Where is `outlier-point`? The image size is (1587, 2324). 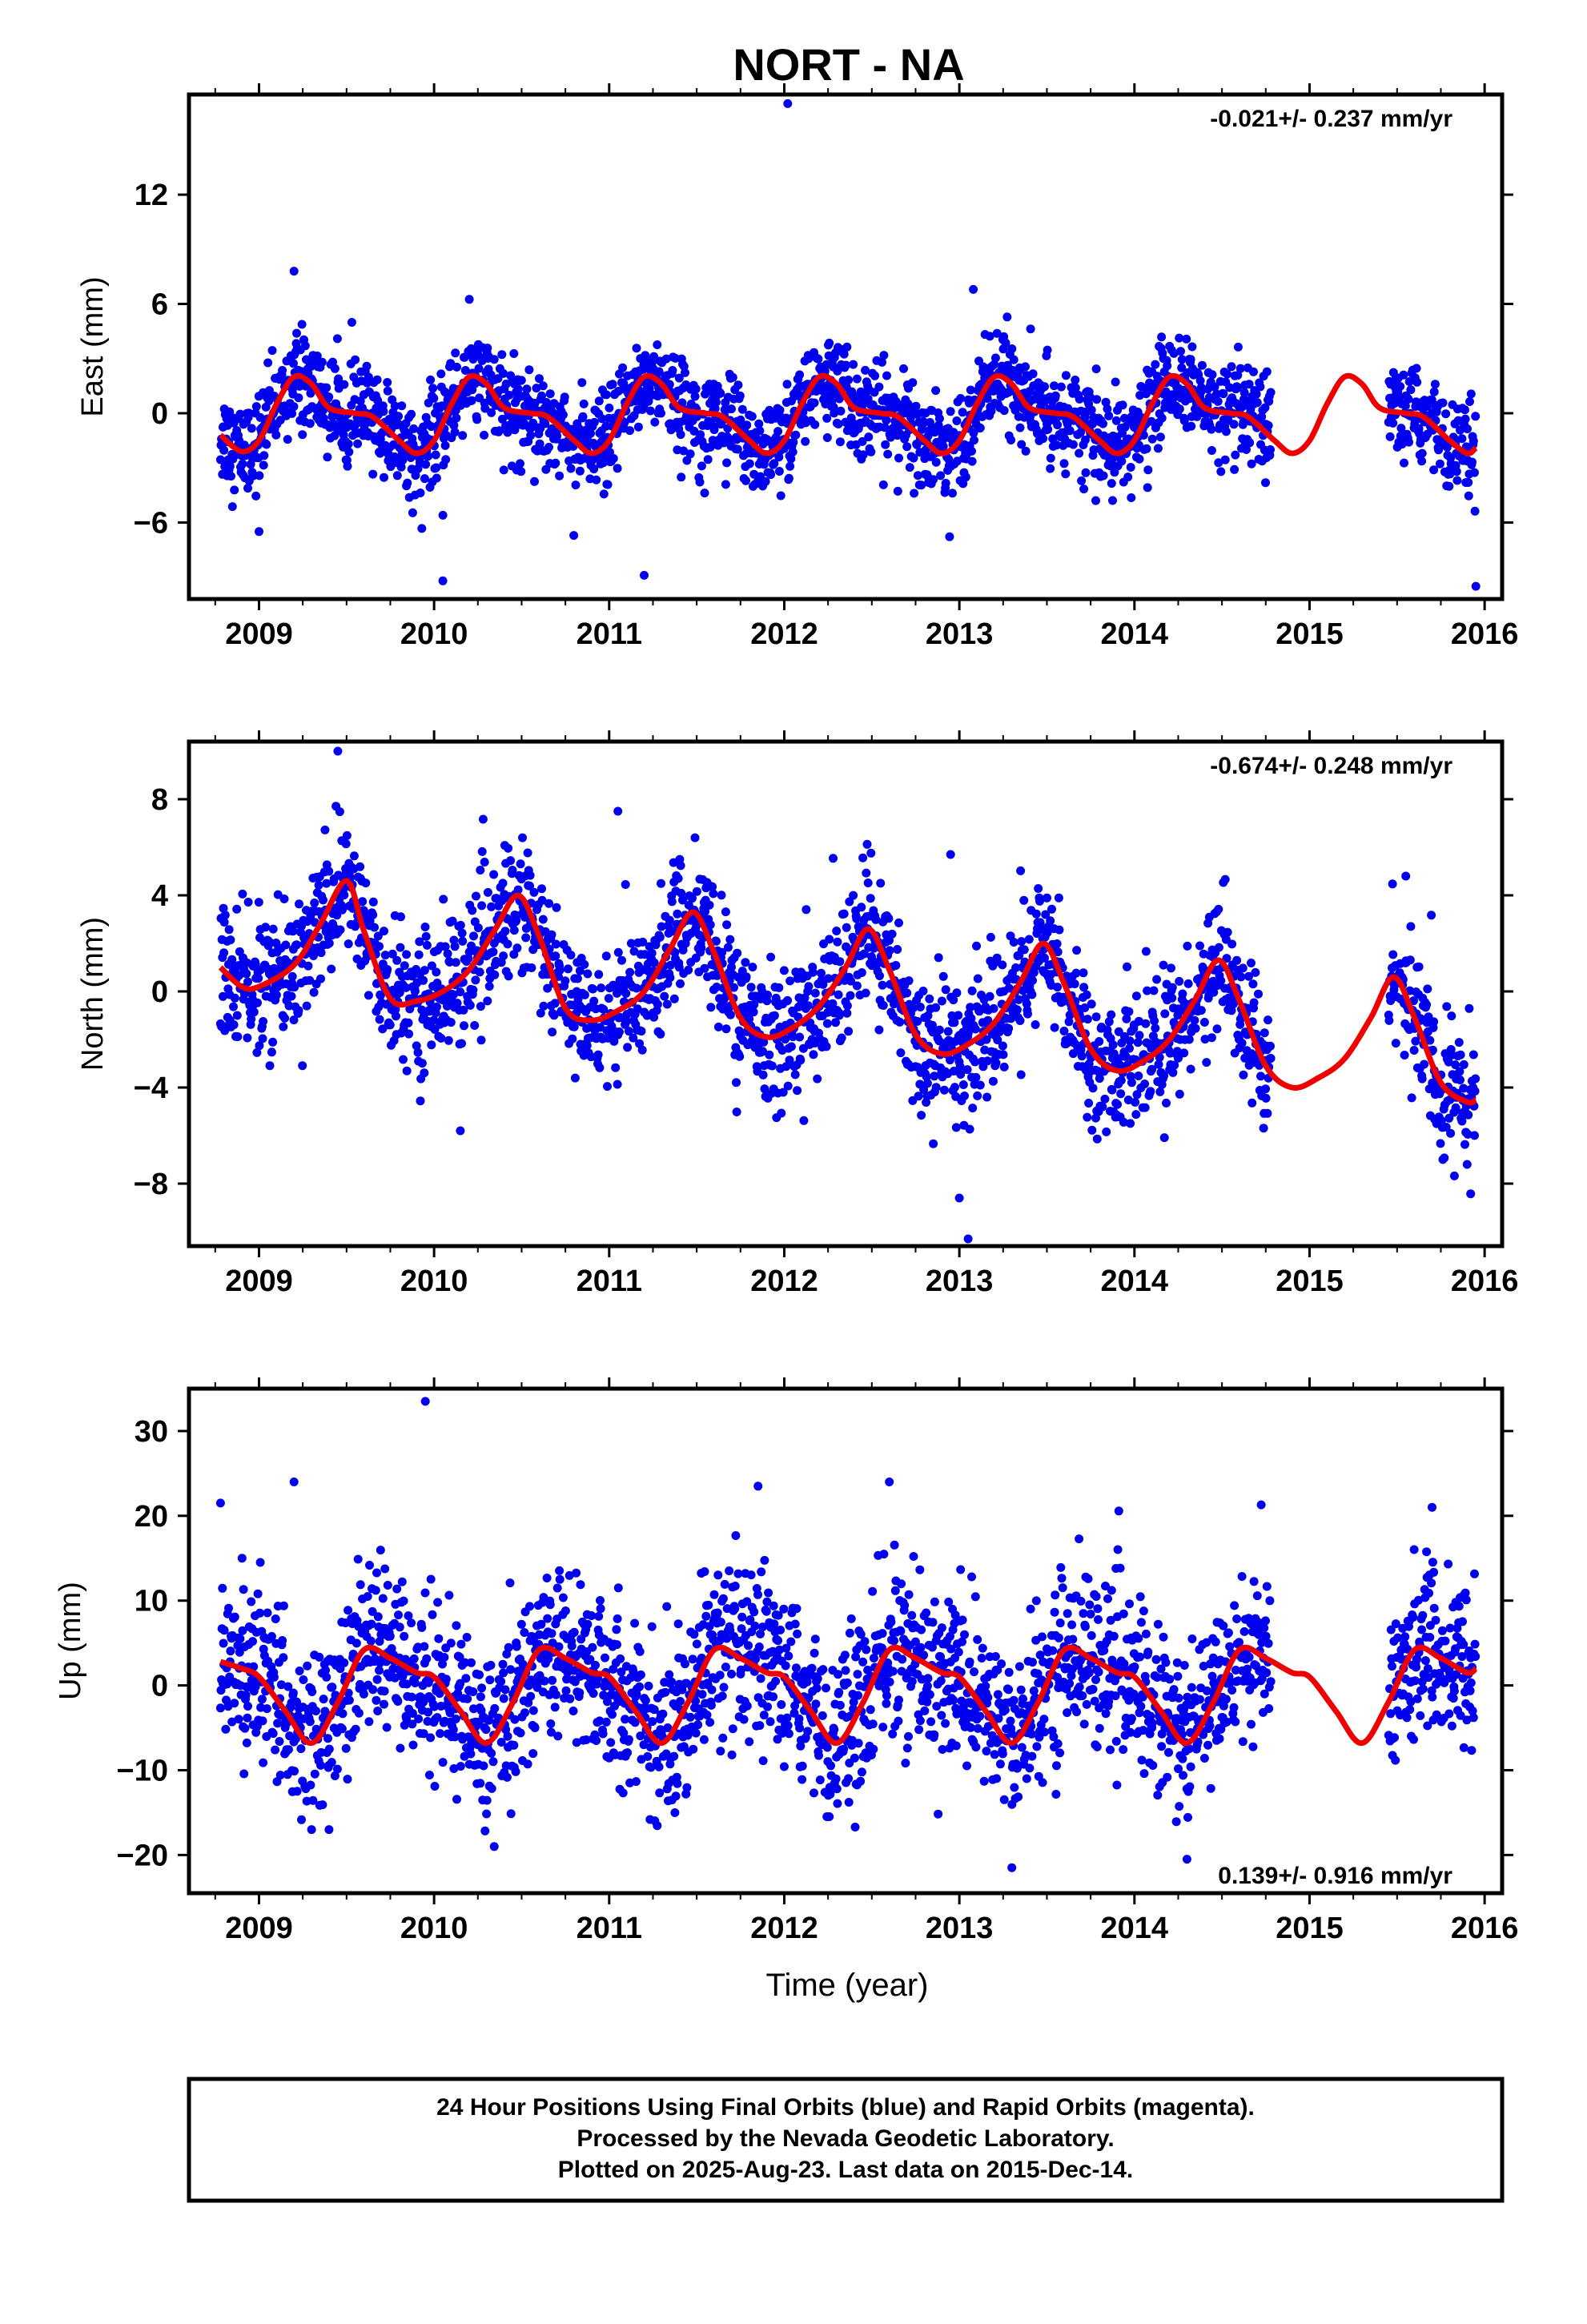 outlier-point is located at coordinates (1406, 876).